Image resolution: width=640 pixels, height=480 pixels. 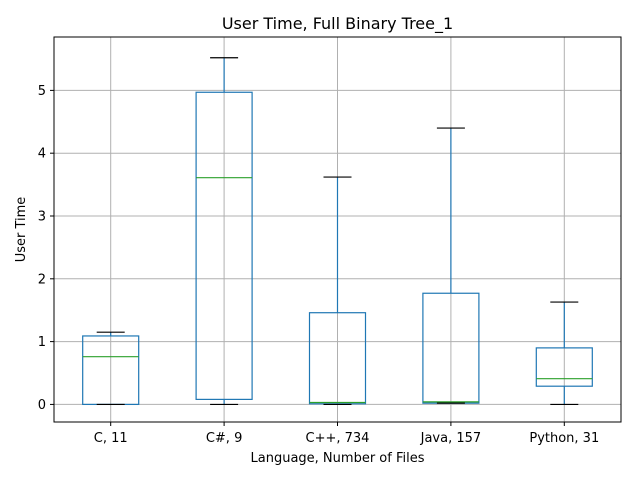 I want to click on x-axis-label: Language, Number of Files, so click(x=338, y=458).